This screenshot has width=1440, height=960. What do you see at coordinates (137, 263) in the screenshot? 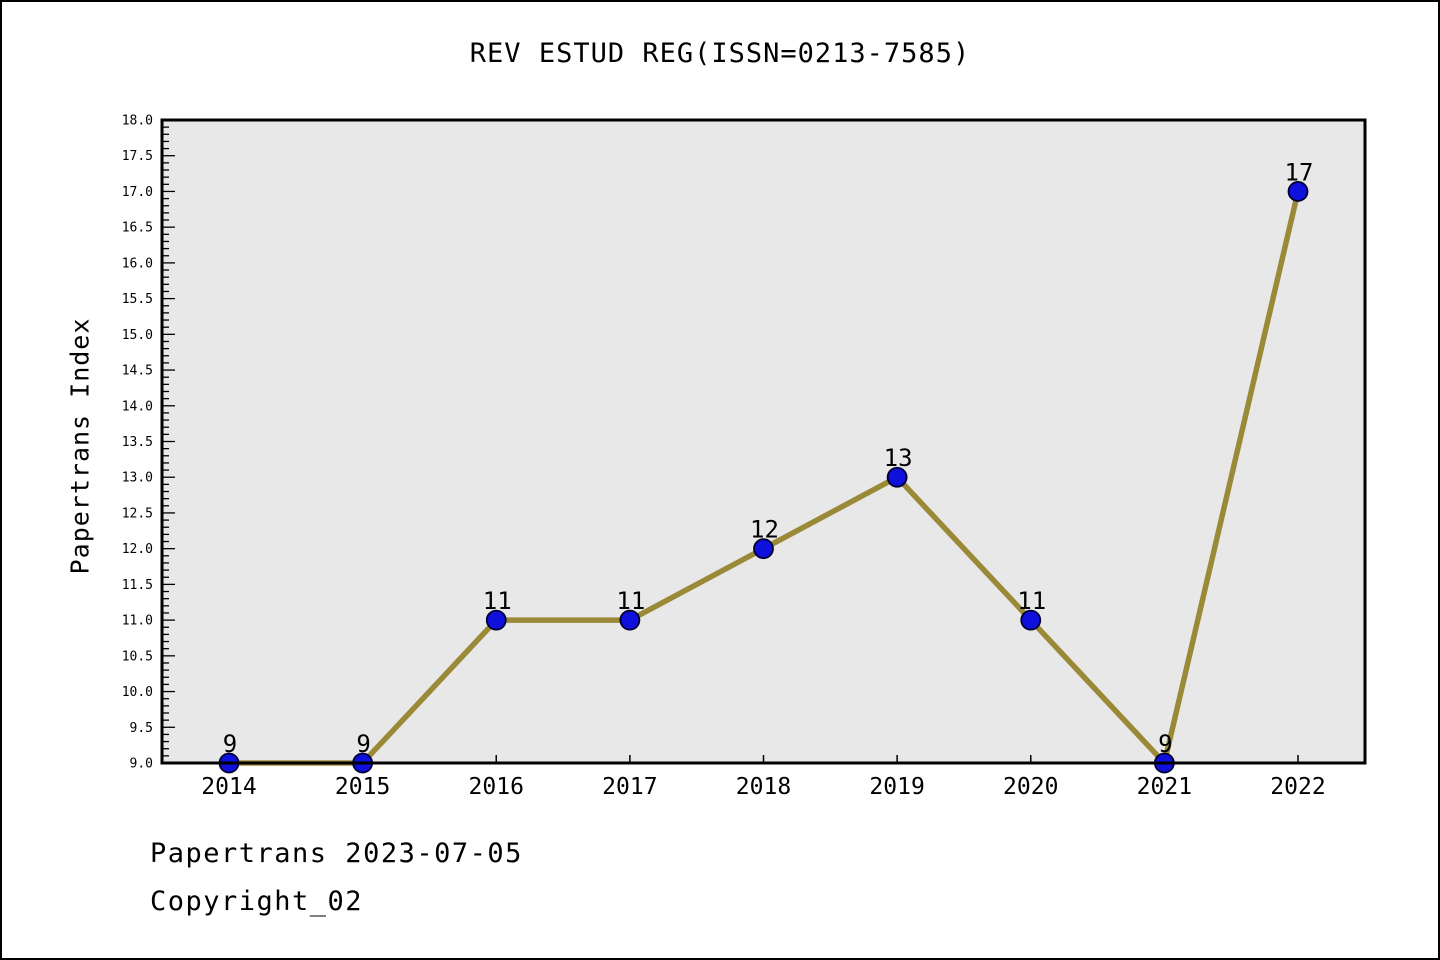
I see `y-tick-label: 16.0` at bounding box center [137, 263].